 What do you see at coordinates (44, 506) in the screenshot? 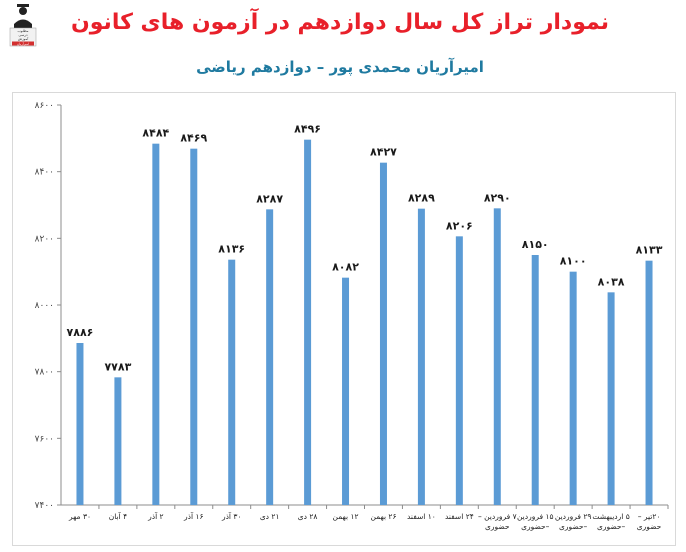
I see `y-tick-label: ۷۴۰۰` at bounding box center [44, 506].